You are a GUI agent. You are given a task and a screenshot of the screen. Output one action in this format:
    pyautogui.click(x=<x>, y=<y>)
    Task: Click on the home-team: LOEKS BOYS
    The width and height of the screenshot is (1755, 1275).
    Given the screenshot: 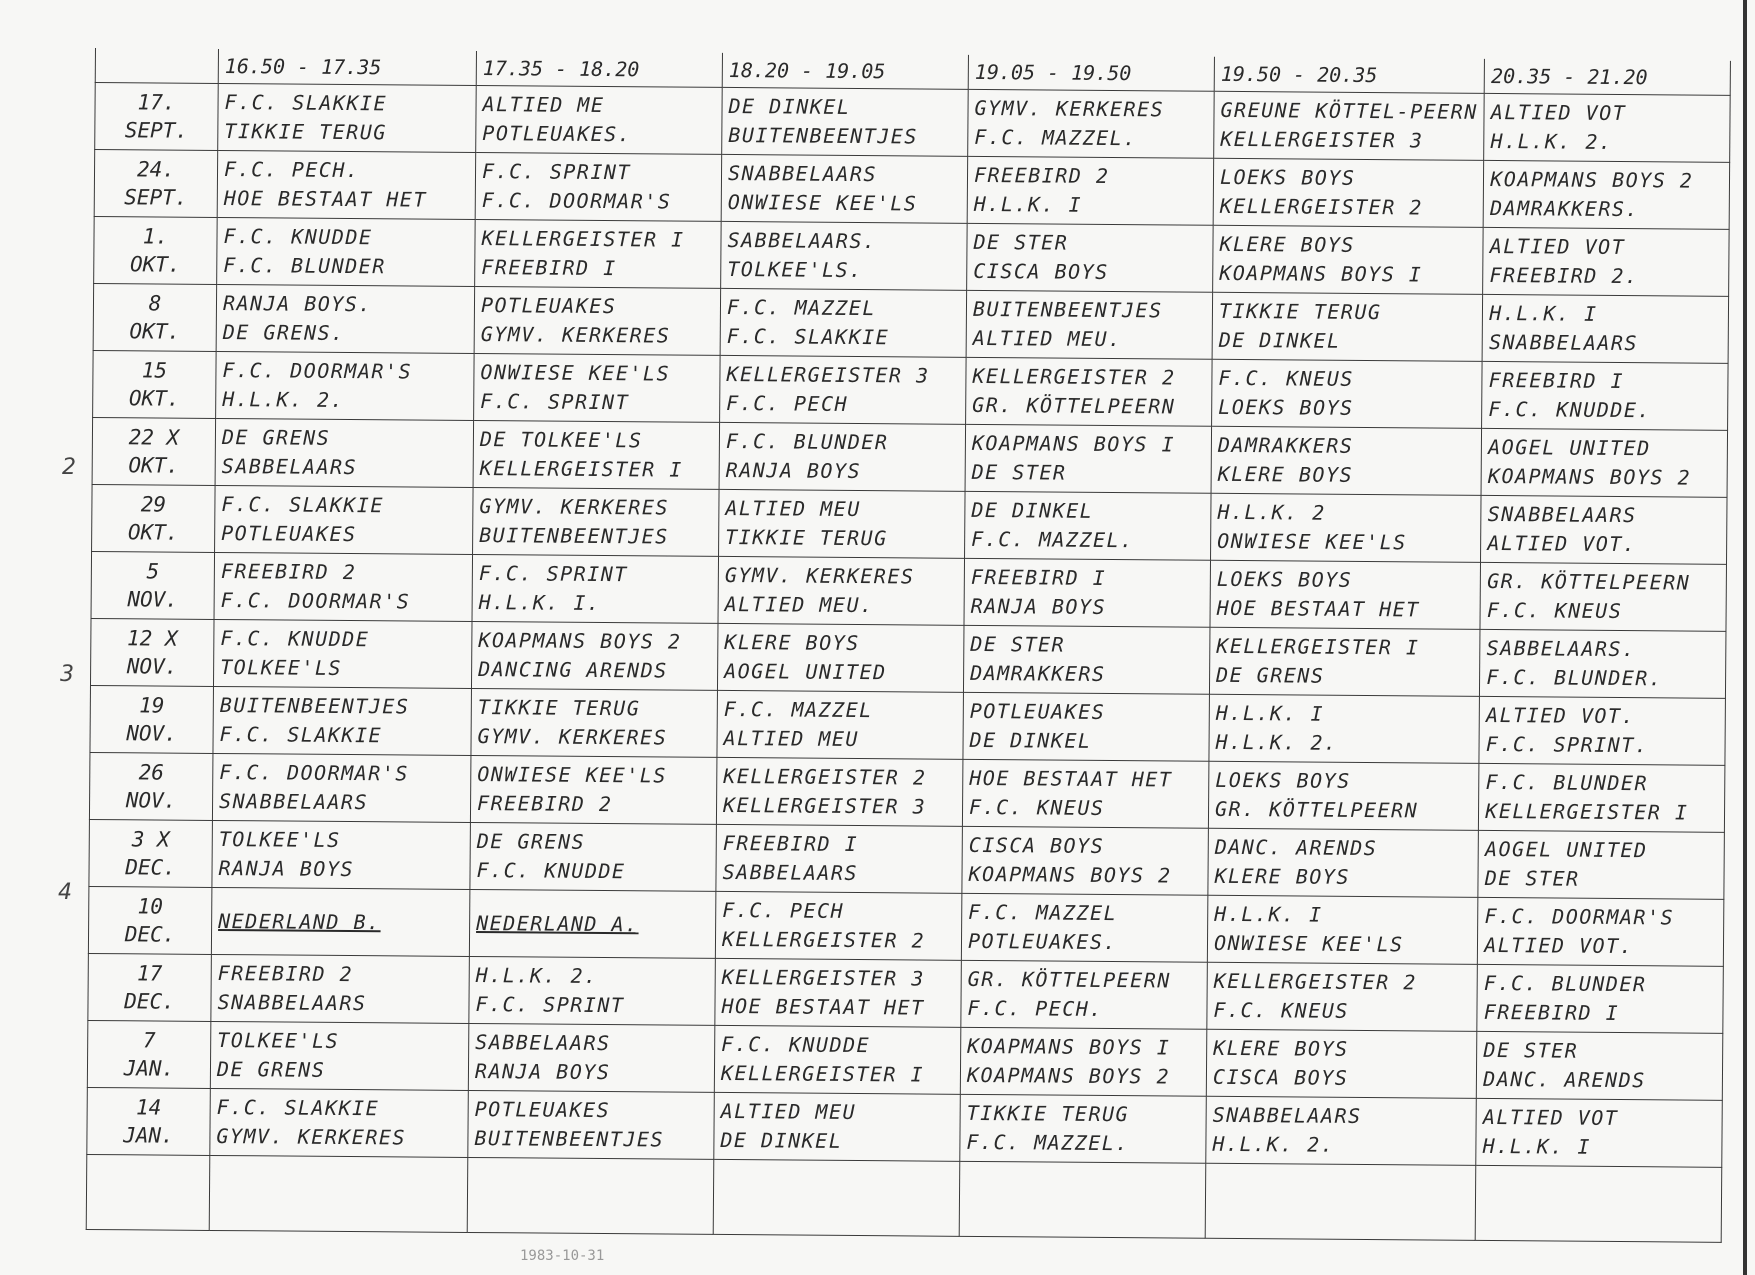 What is the action you would take?
    pyautogui.click(x=1283, y=780)
    